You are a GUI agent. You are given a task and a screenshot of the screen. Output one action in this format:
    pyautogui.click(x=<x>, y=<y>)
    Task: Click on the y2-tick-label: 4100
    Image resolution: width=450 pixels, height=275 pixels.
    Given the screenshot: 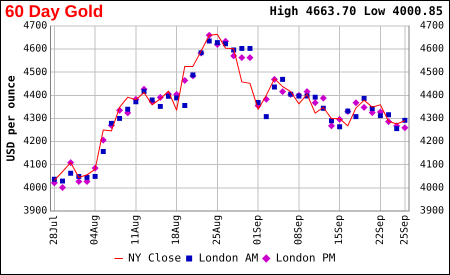 What is the action you would take?
    pyautogui.click(x=432, y=164)
    